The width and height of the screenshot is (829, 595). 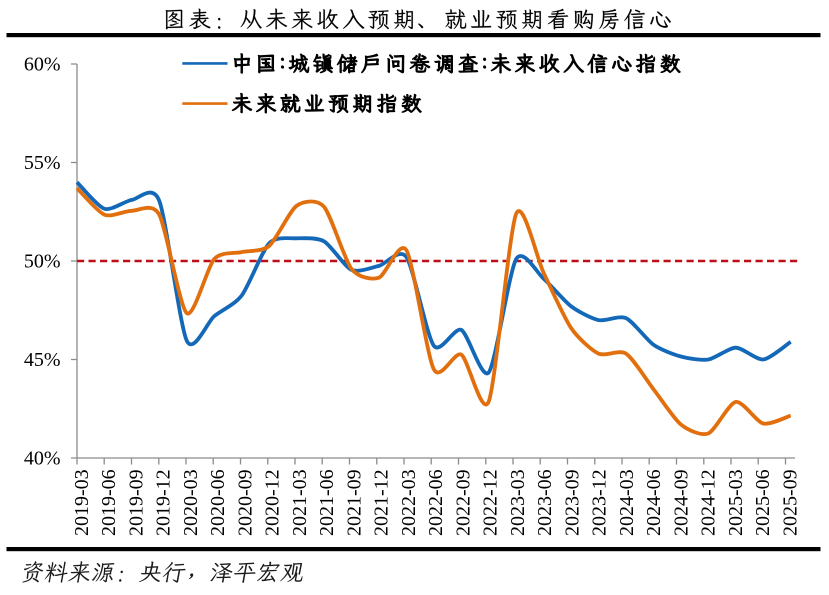 What do you see at coordinates (545, 502) in the screenshot?
I see `svg-text: 2023-06` at bounding box center [545, 502].